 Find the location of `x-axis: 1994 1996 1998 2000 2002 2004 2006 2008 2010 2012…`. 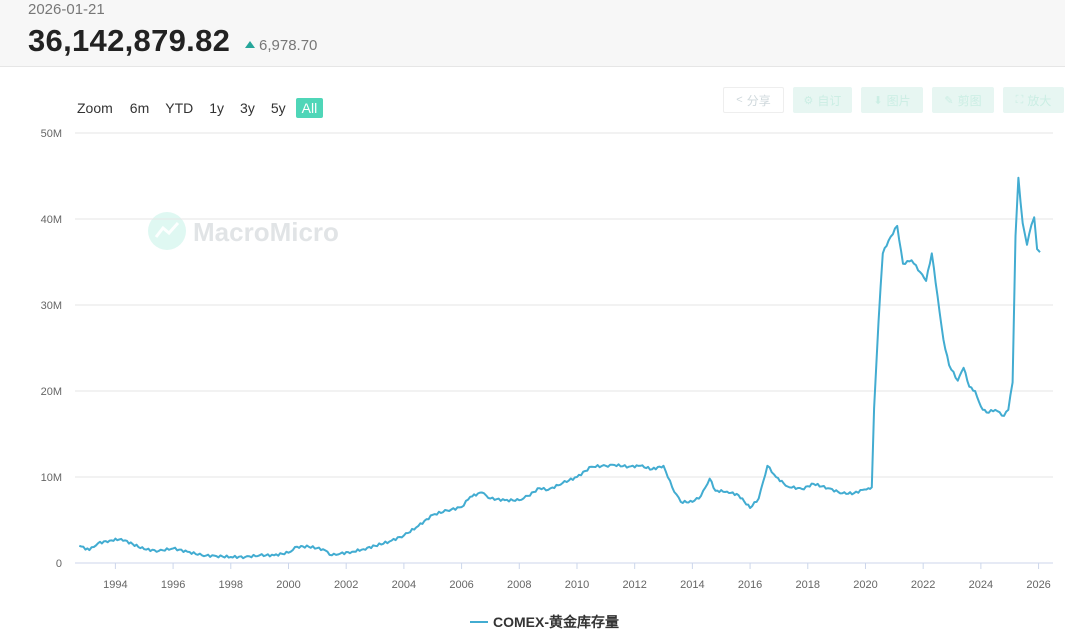

x-axis: 1994 1996 1998 2000 2002 2004 2006 2008 2010 2012… is located at coordinates (577, 577).